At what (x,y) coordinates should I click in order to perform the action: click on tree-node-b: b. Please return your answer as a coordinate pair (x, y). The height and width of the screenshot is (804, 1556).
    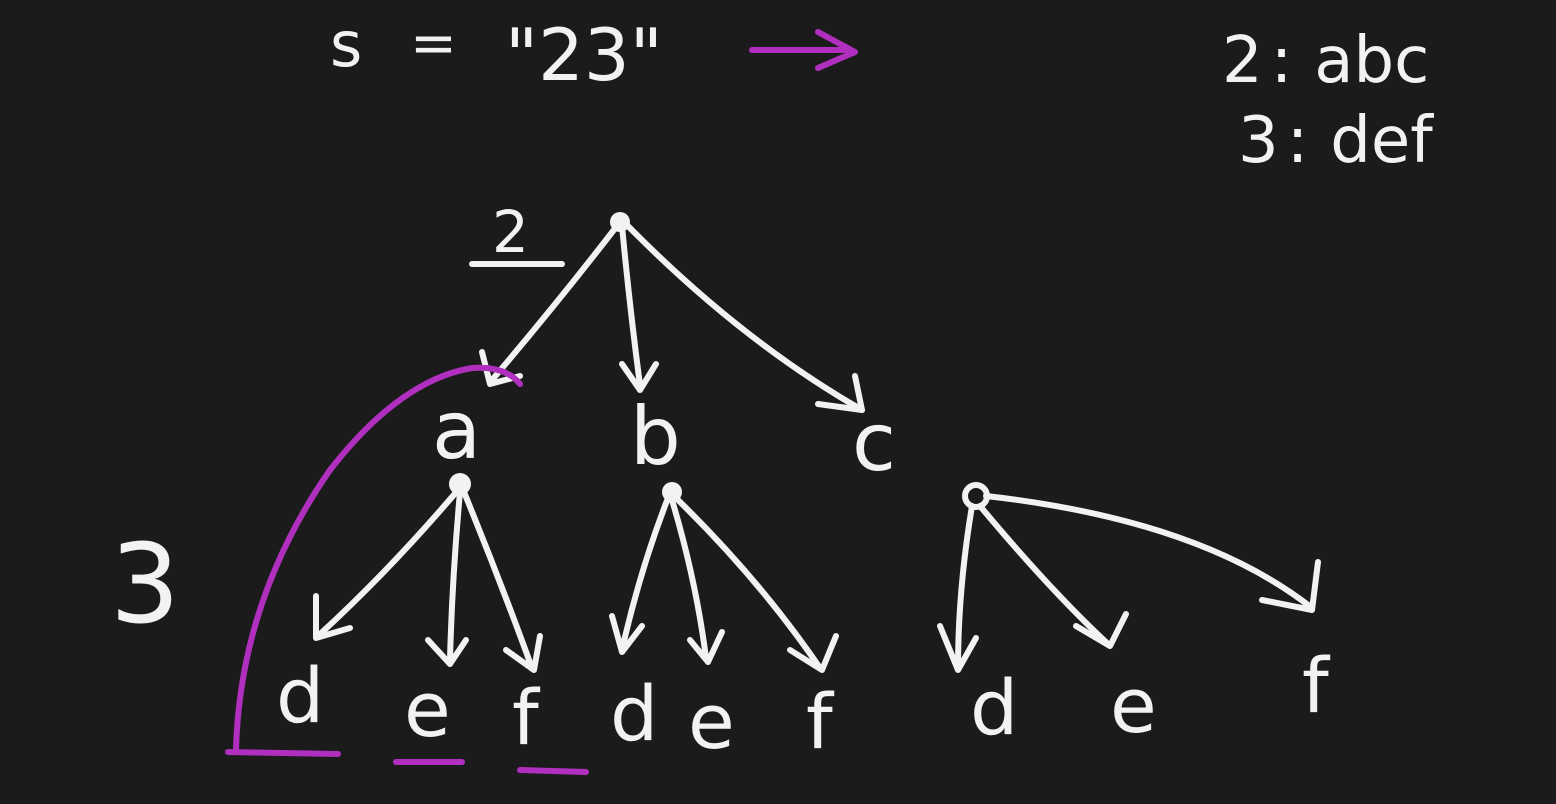
    Looking at the image, I should click on (655, 436).